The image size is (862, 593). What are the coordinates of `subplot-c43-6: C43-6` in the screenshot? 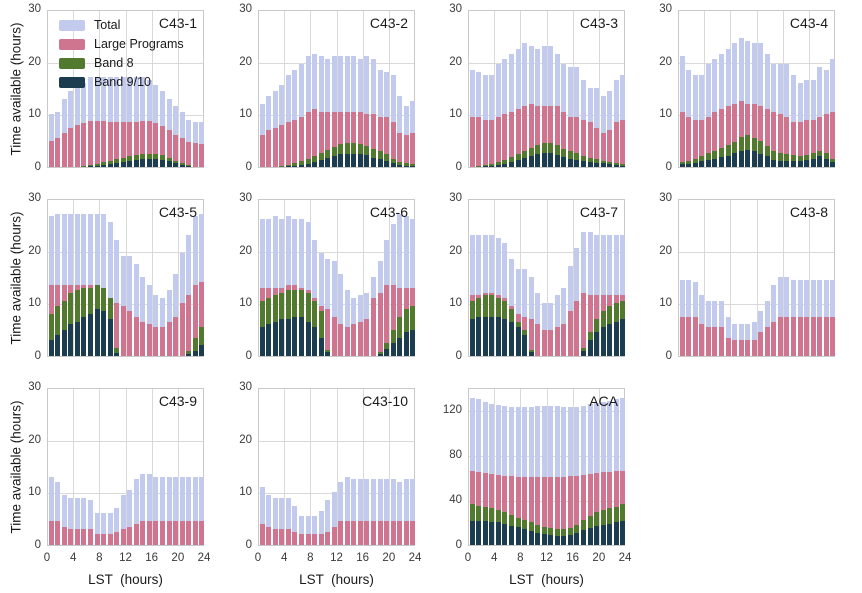 It's located at (337, 278).